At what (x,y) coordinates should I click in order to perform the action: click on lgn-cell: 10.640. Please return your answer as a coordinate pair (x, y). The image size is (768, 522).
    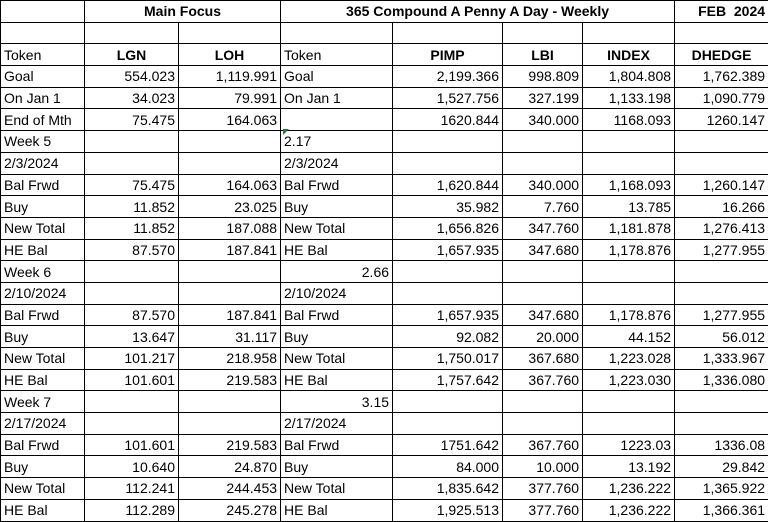
    Looking at the image, I should click on (132, 467).